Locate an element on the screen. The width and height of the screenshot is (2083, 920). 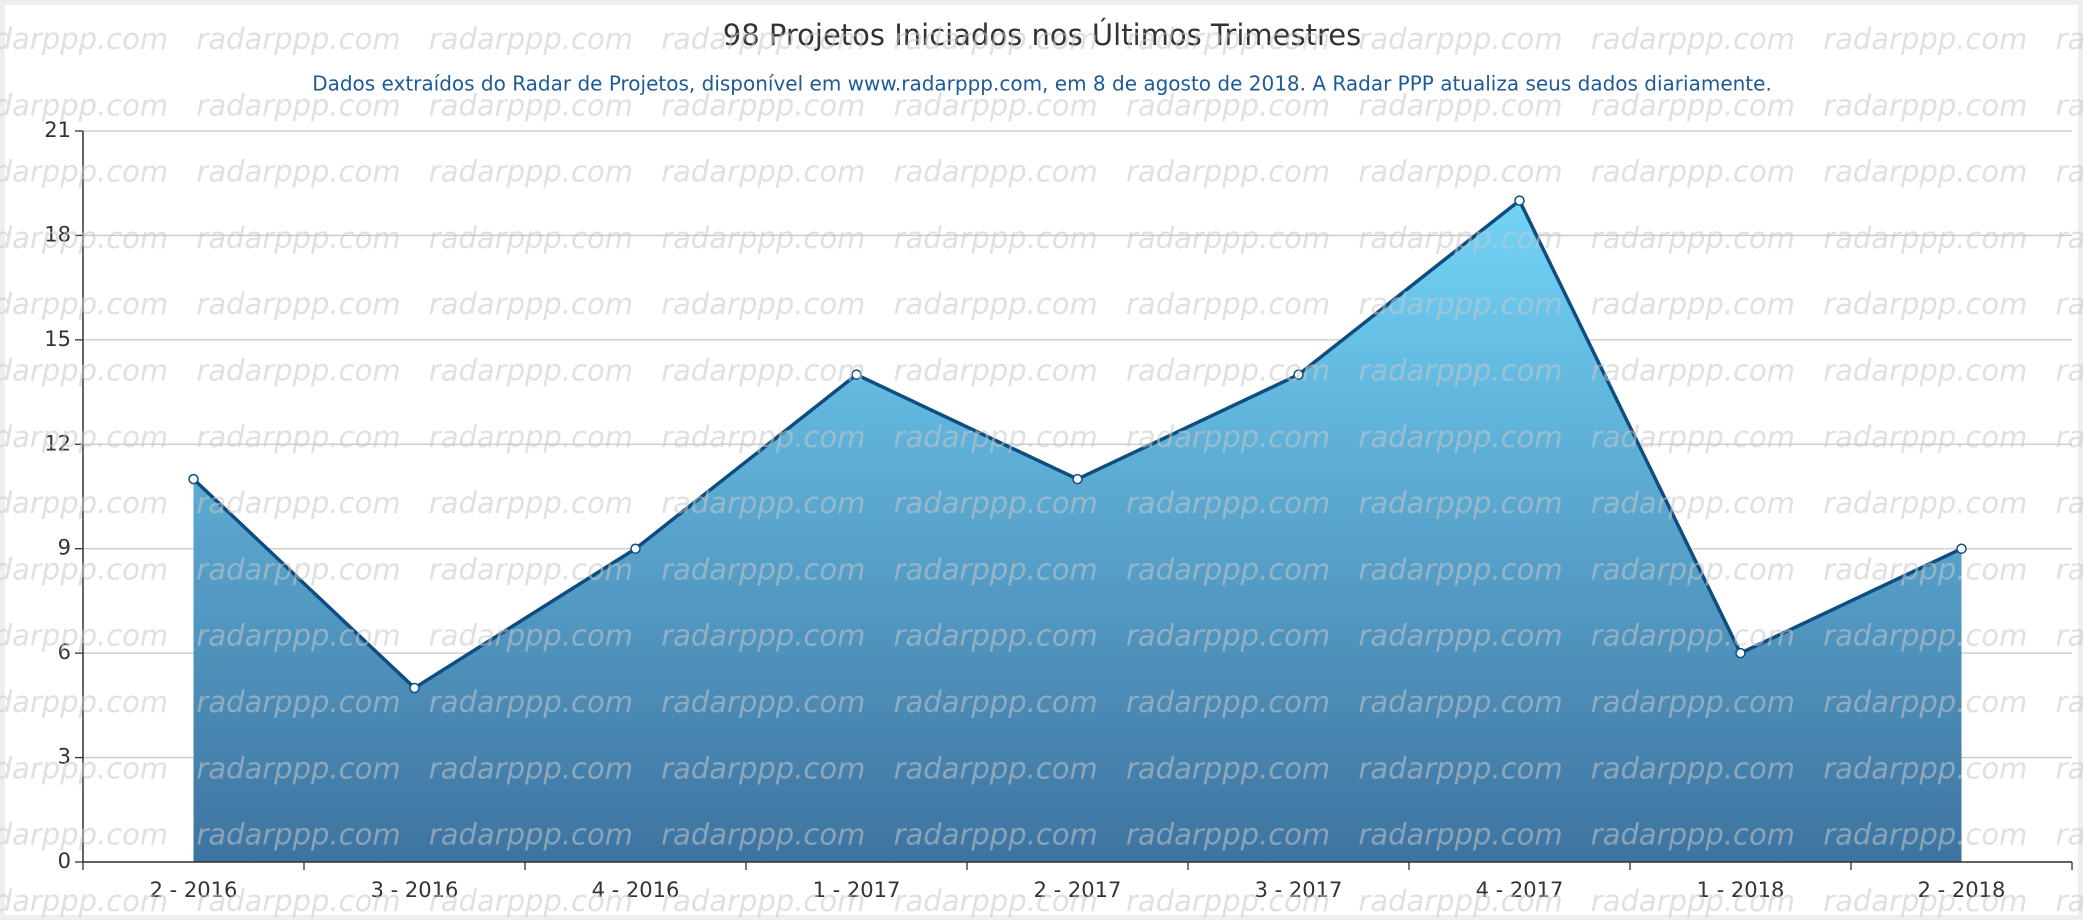
y-tick-label: 0 is located at coordinates (64, 861).